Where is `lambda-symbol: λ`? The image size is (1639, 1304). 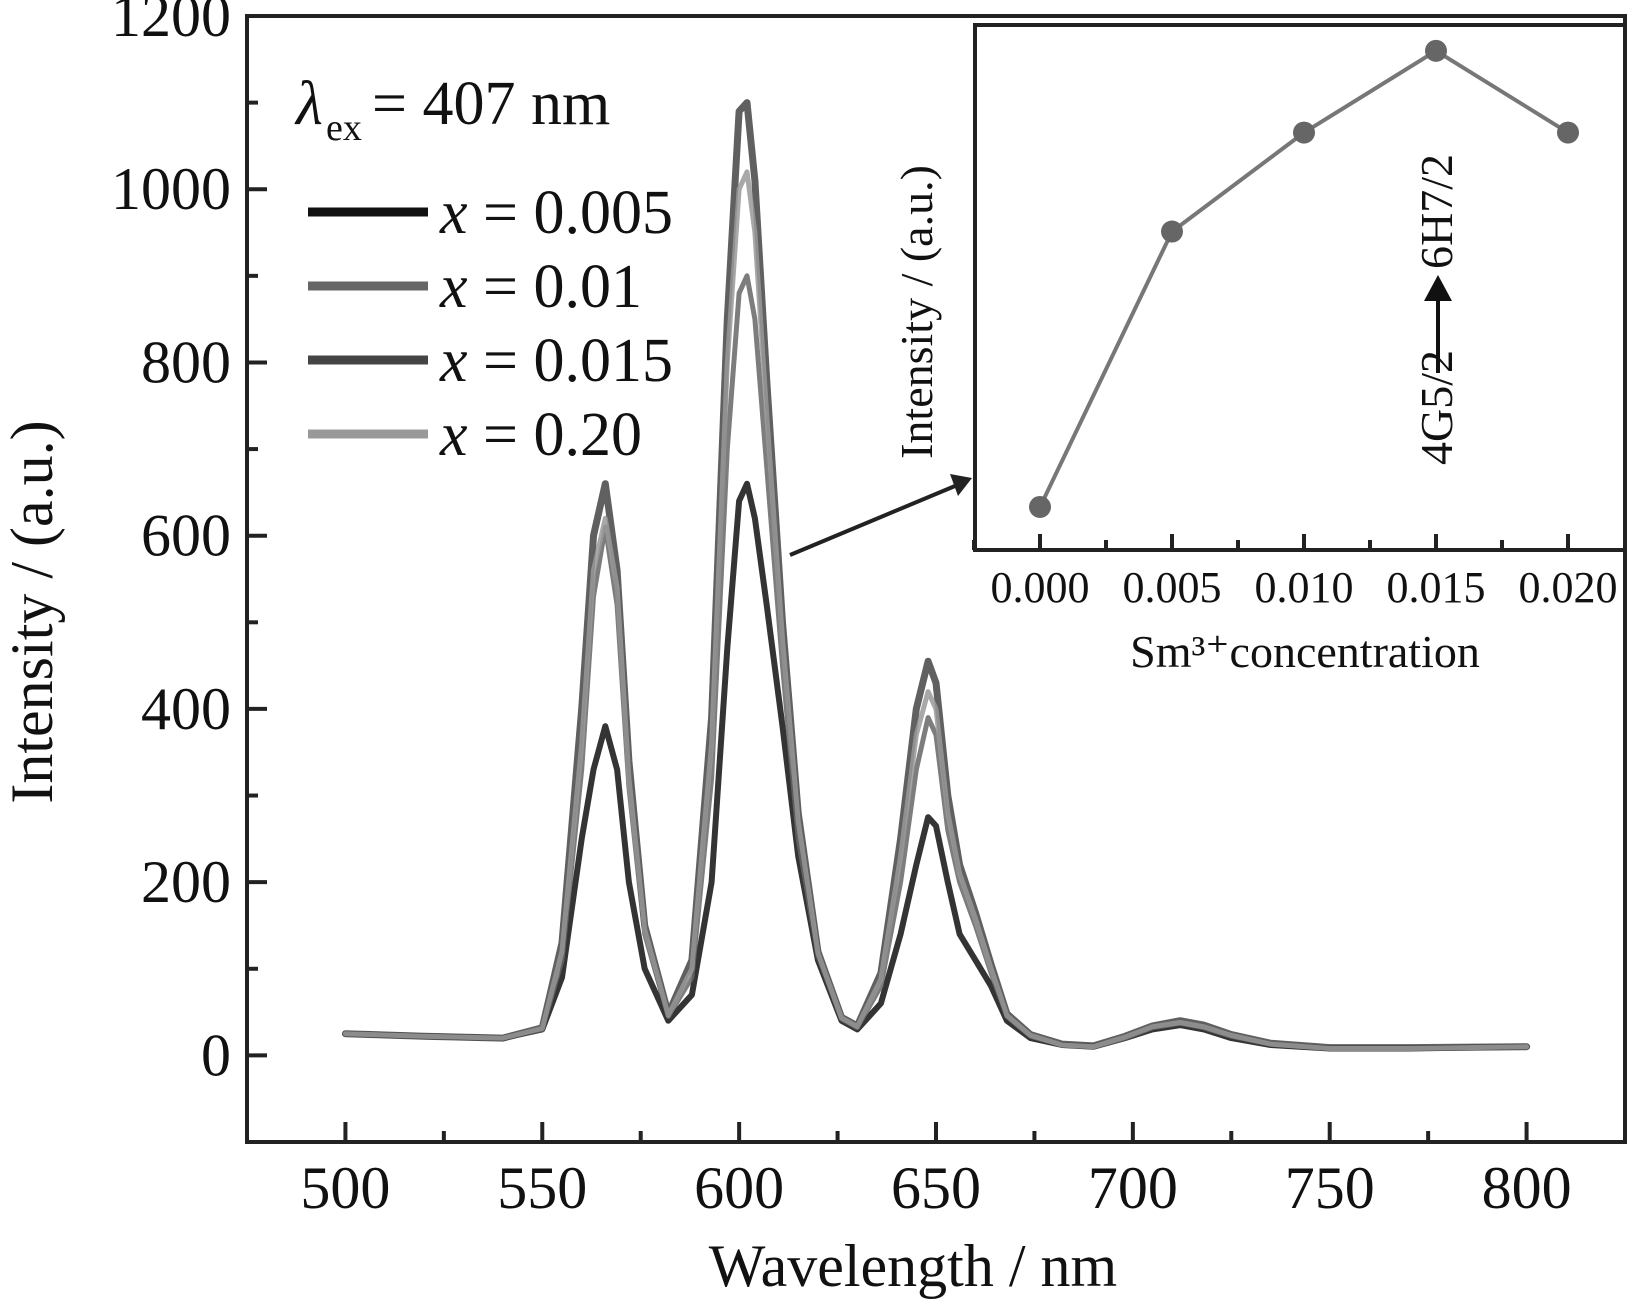 lambda-symbol: λ is located at coordinates (308, 104).